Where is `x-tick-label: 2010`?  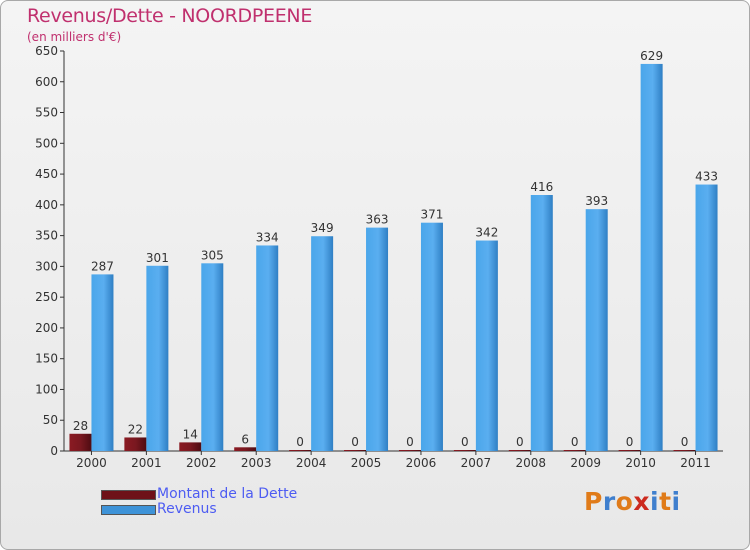 x-tick-label: 2010 is located at coordinates (640, 463).